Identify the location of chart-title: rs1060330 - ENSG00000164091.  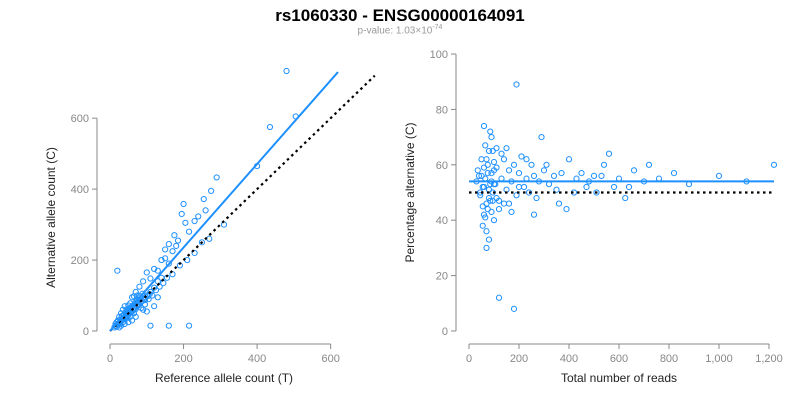
(400, 15).